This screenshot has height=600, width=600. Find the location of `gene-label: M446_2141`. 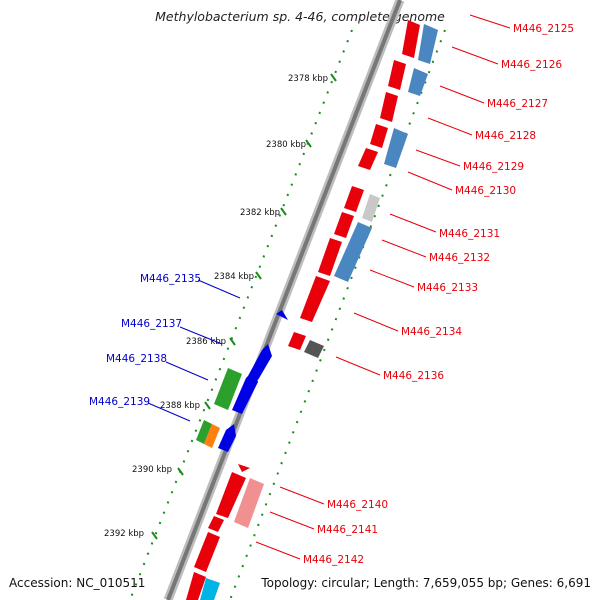

gene-label: M446_2141 is located at coordinates (347, 530).